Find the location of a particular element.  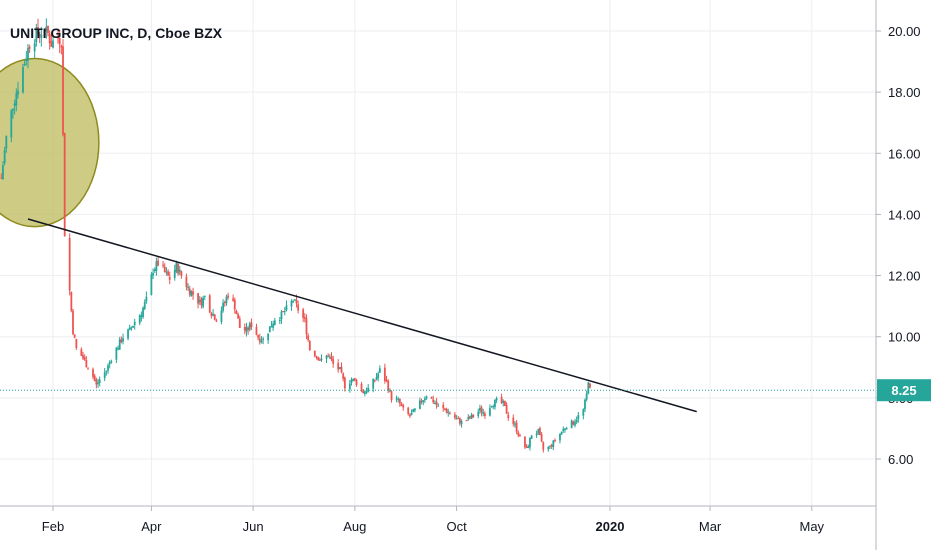

y-tick-label: 20.00 is located at coordinates (904, 31).